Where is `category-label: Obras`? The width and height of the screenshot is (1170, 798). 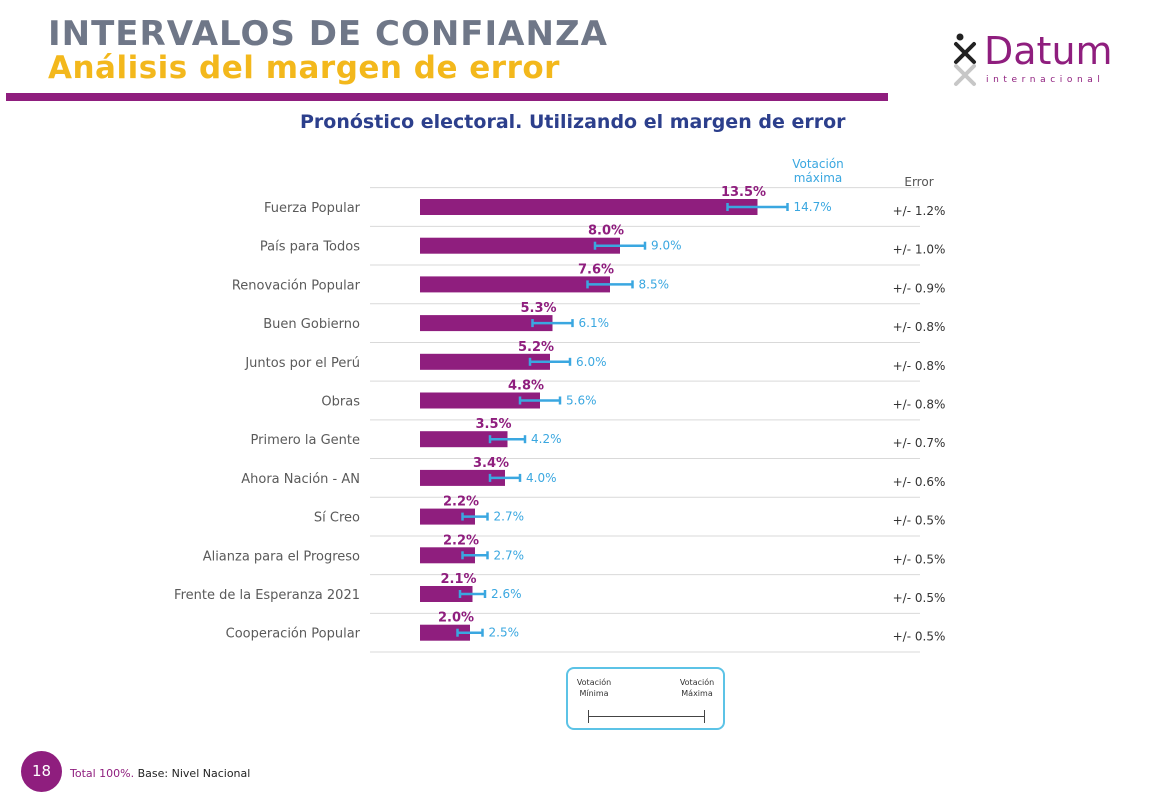 category-label: Obras is located at coordinates (340, 402).